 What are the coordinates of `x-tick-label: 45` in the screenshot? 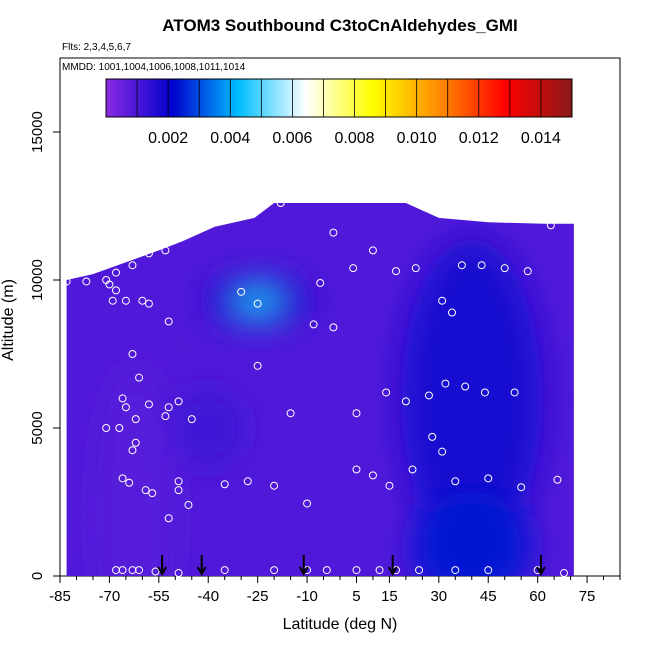 It's located at (488, 596).